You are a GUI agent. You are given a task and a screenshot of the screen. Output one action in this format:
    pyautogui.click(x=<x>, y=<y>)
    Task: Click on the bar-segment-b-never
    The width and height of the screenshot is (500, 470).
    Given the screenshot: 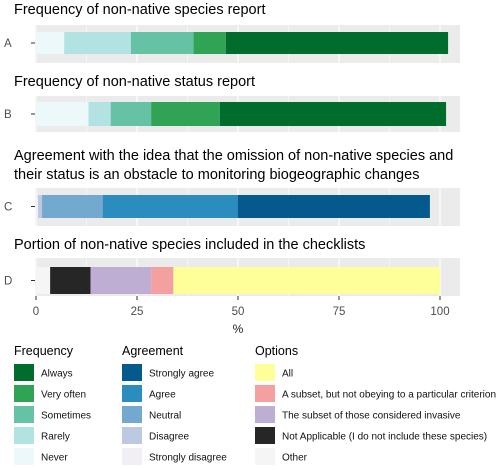 What is the action you would take?
    pyautogui.click(x=62, y=114)
    